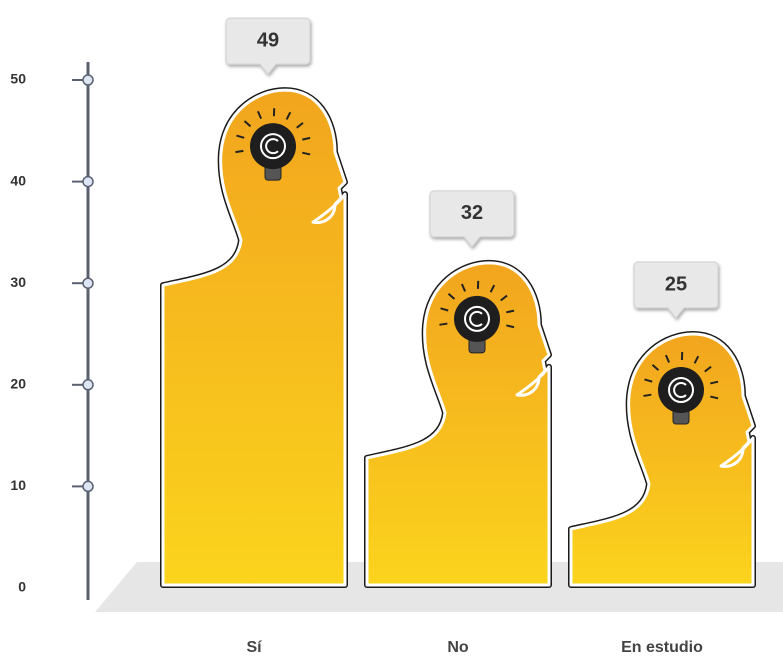 This screenshot has width=783, height=657. Describe the element at coordinates (662, 647) in the screenshot. I see `x-tick-label: En estudio` at that location.